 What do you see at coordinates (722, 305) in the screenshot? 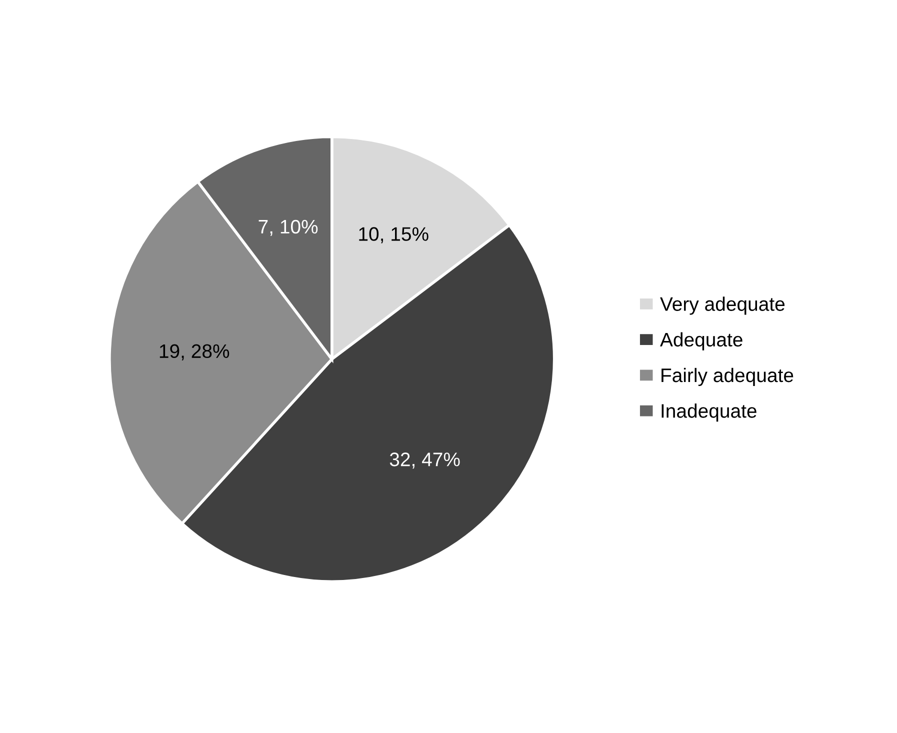
I see `legend-label: Very adequate` at bounding box center [722, 305].